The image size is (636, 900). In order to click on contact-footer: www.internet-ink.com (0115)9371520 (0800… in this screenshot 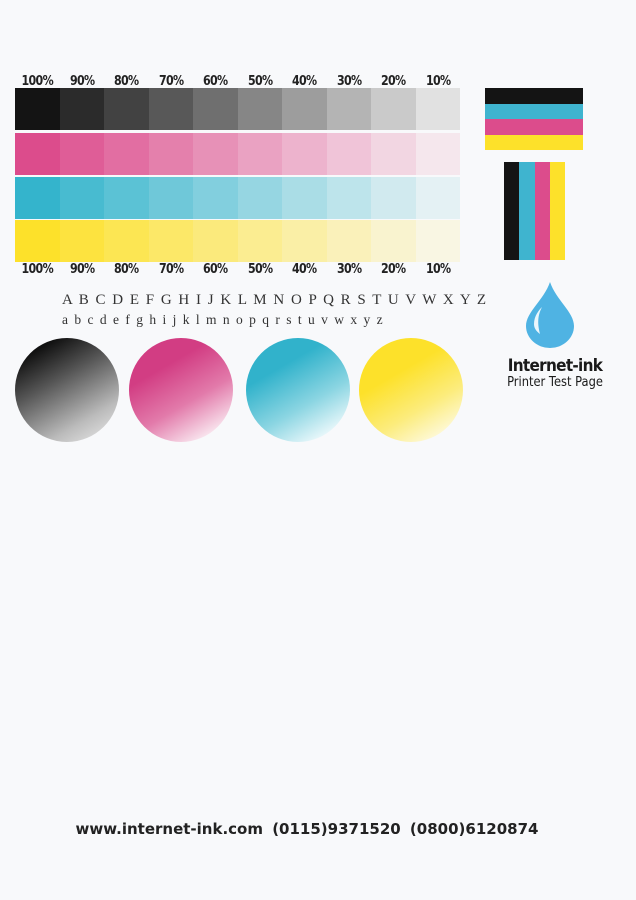, I will do `click(307, 829)`.